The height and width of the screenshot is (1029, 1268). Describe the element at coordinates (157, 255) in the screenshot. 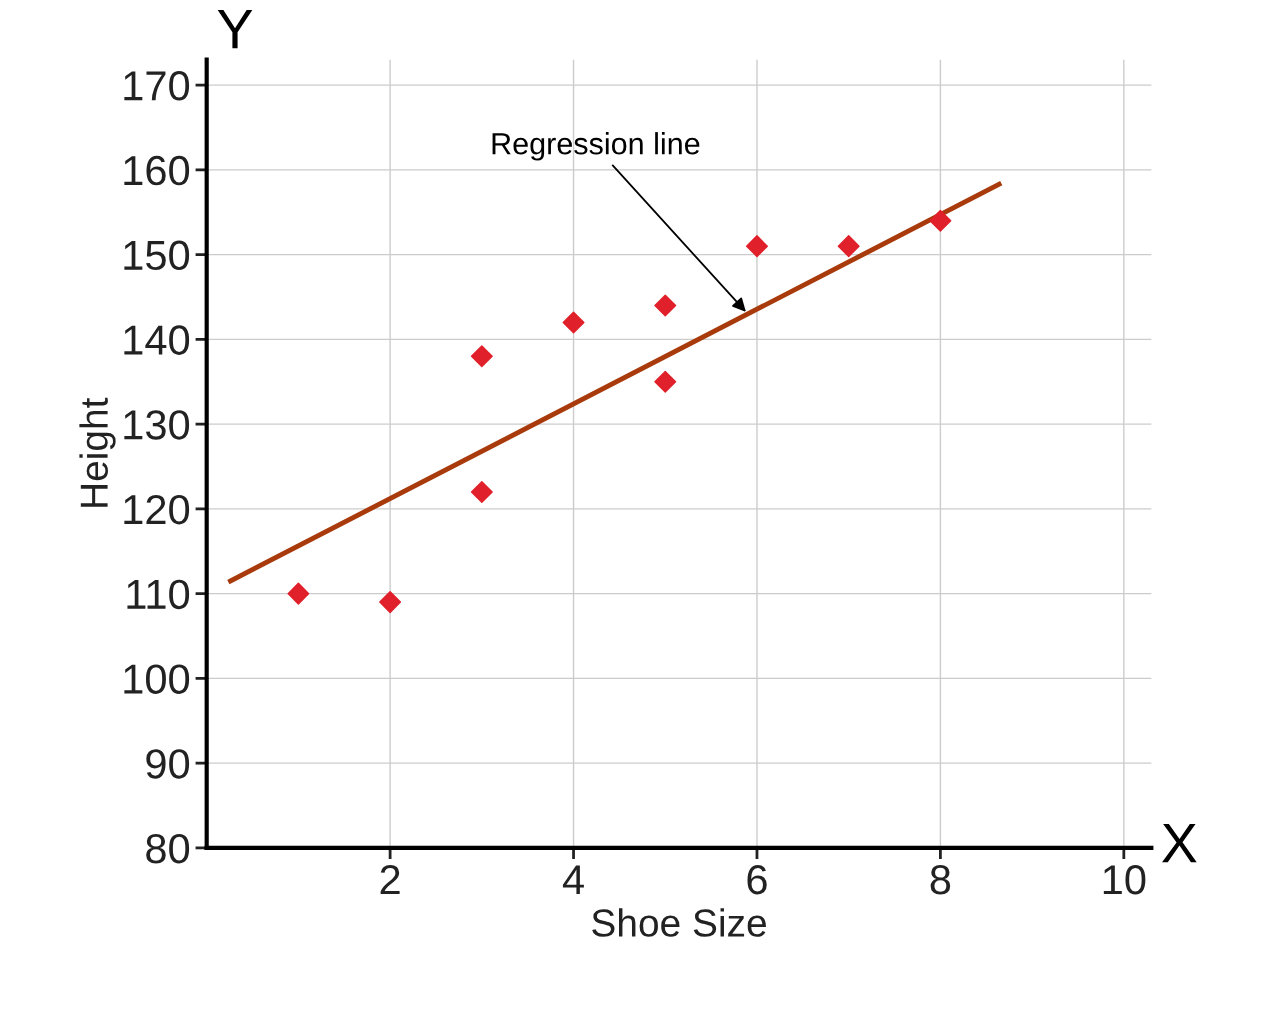

I see `y-tick-label: 150` at that location.